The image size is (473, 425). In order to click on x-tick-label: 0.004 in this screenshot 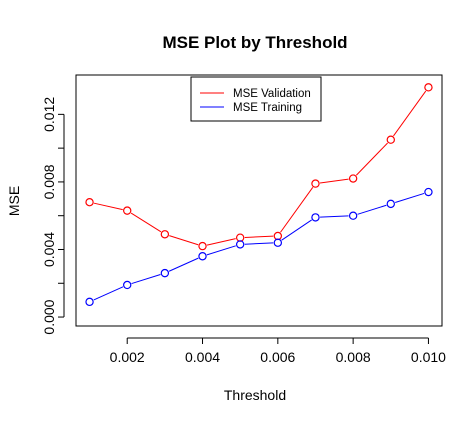, I will do `click(202, 357)`.